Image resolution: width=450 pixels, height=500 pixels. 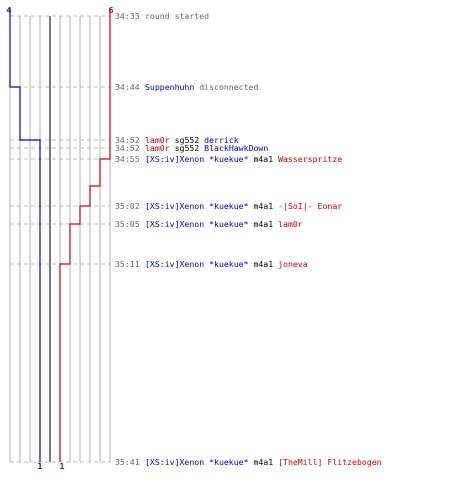 I want to click on event-time: 35:11, so click(x=127, y=264).